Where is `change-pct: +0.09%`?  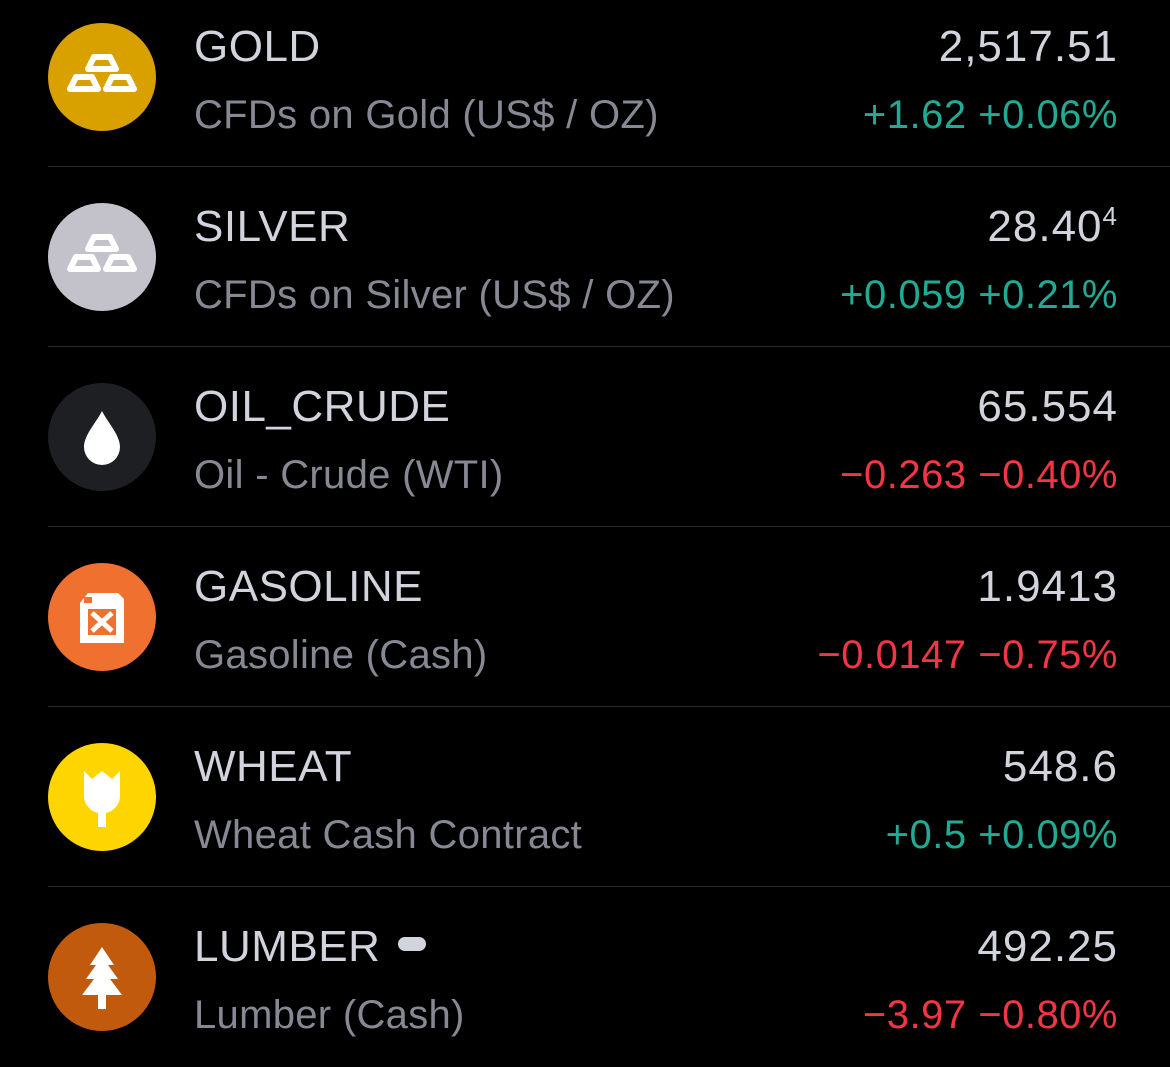 change-pct: +0.09% is located at coordinates (1048, 835).